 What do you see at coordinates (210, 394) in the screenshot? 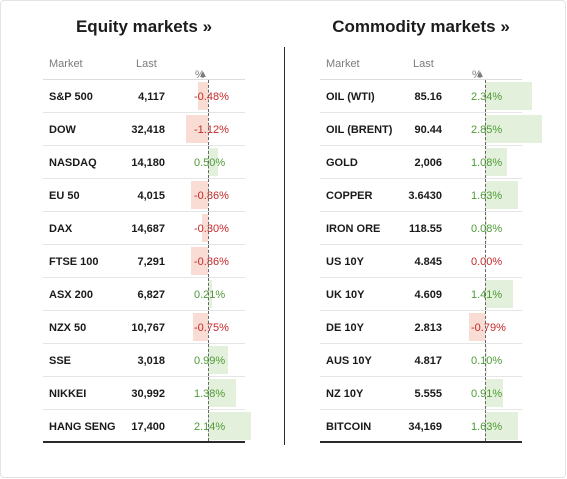
I see `percent-change: 1.38%` at bounding box center [210, 394].